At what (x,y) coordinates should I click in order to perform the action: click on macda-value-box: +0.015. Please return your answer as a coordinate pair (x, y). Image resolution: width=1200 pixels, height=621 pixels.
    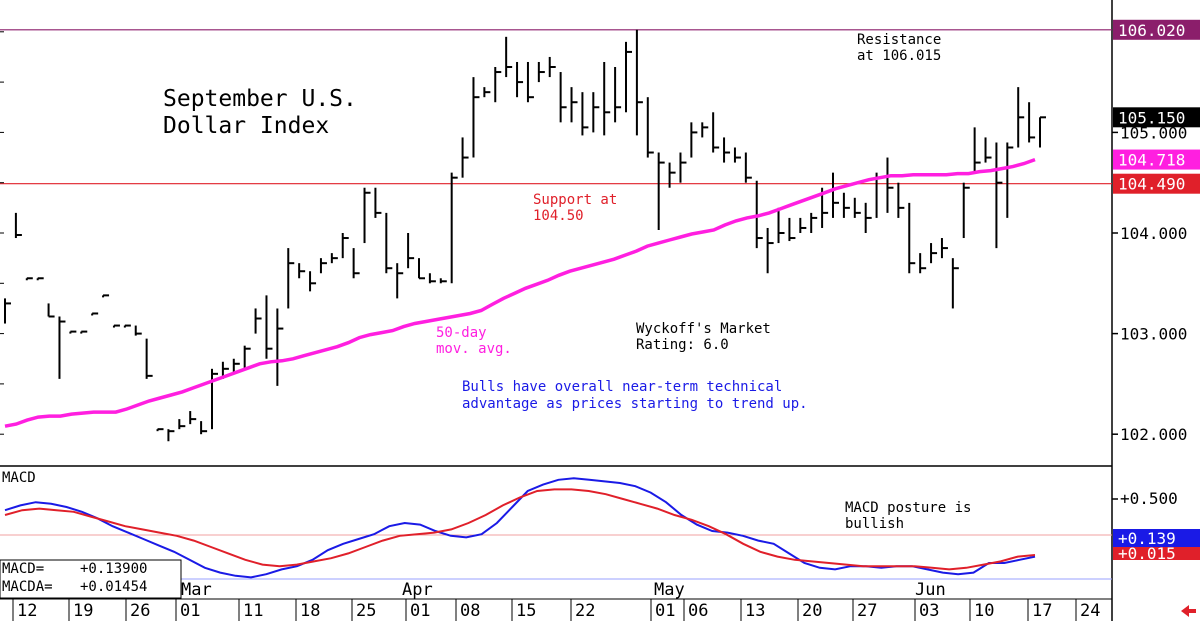
    Looking at the image, I should click on (1156, 553).